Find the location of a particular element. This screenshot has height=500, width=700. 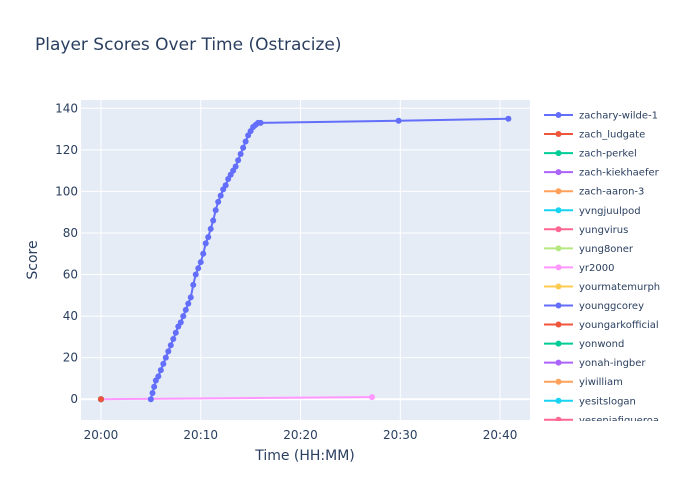

legend-item: zach-aaron-3 is located at coordinates (594, 192).